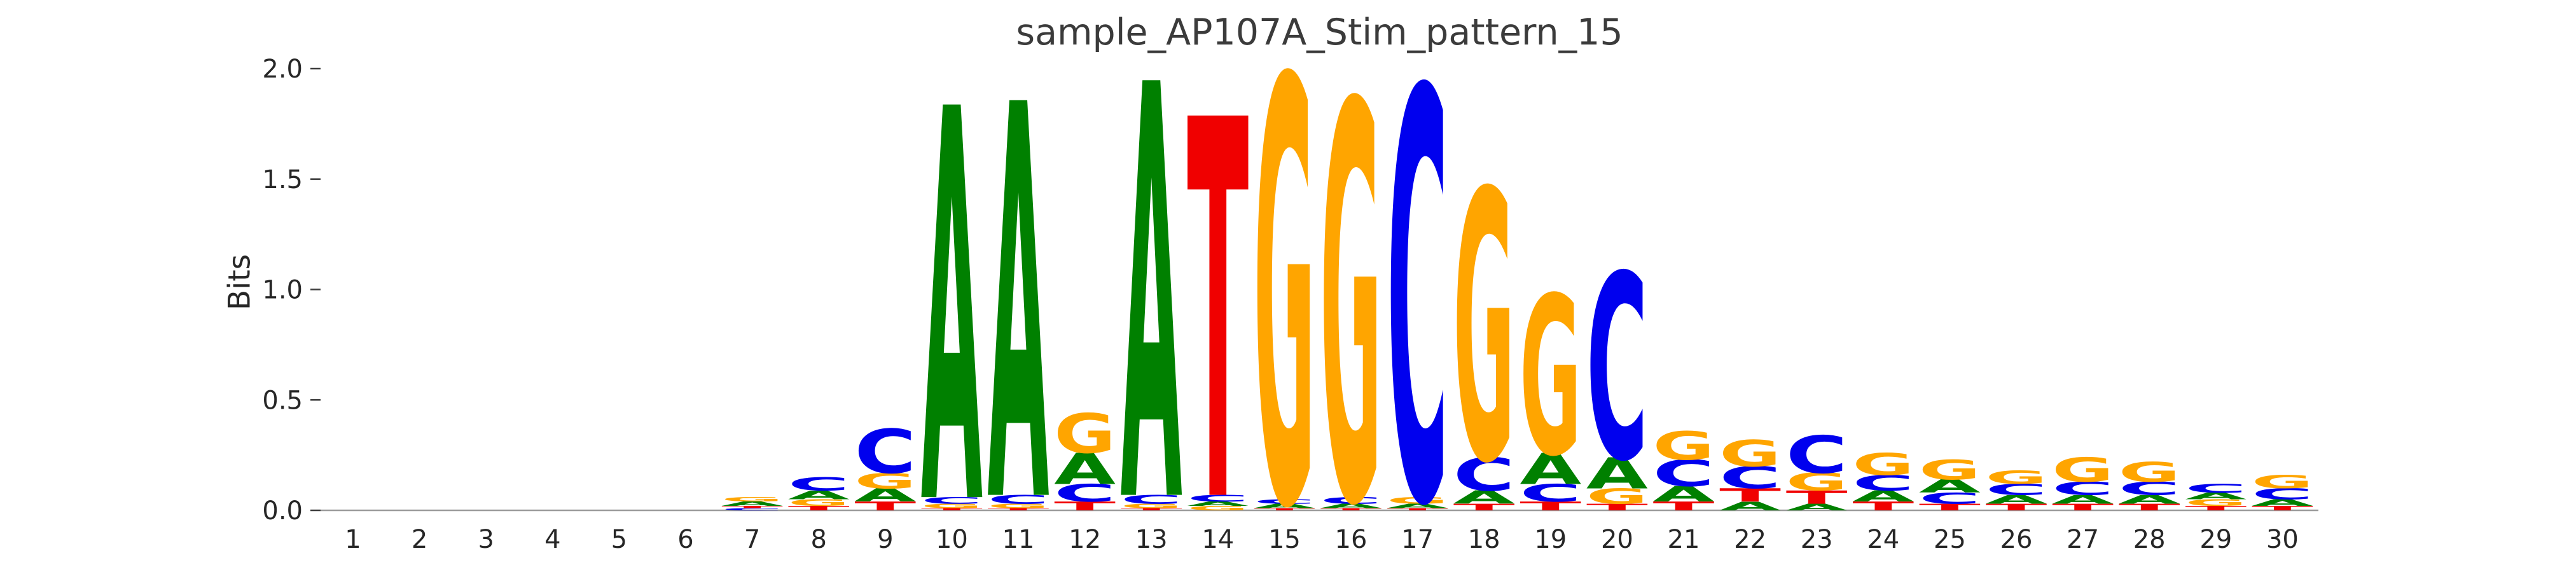  Describe the element at coordinates (1684, 539) in the screenshot. I see `x-tick-label: 21` at that location.